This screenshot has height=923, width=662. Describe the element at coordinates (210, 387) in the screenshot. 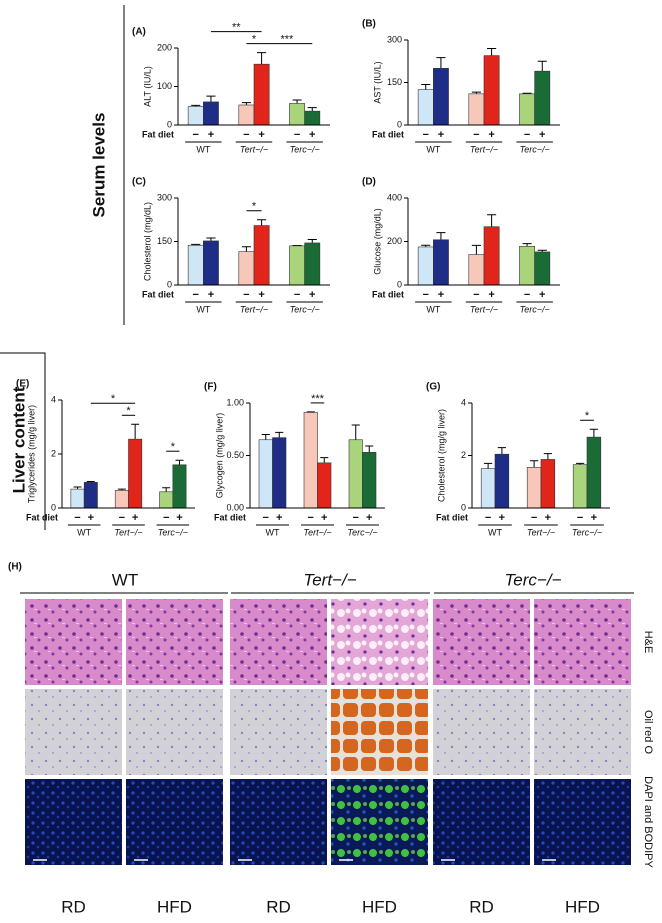

I see `panel-label: (F)` at that location.